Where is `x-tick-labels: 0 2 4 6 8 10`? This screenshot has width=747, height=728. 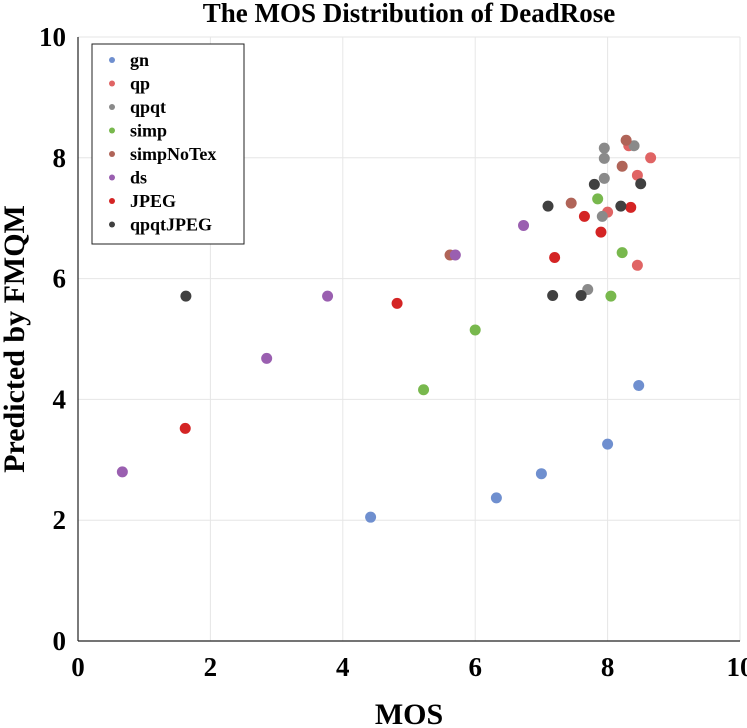
x-tick-labels: 0 2 4 6 8 10 is located at coordinates (409, 667).